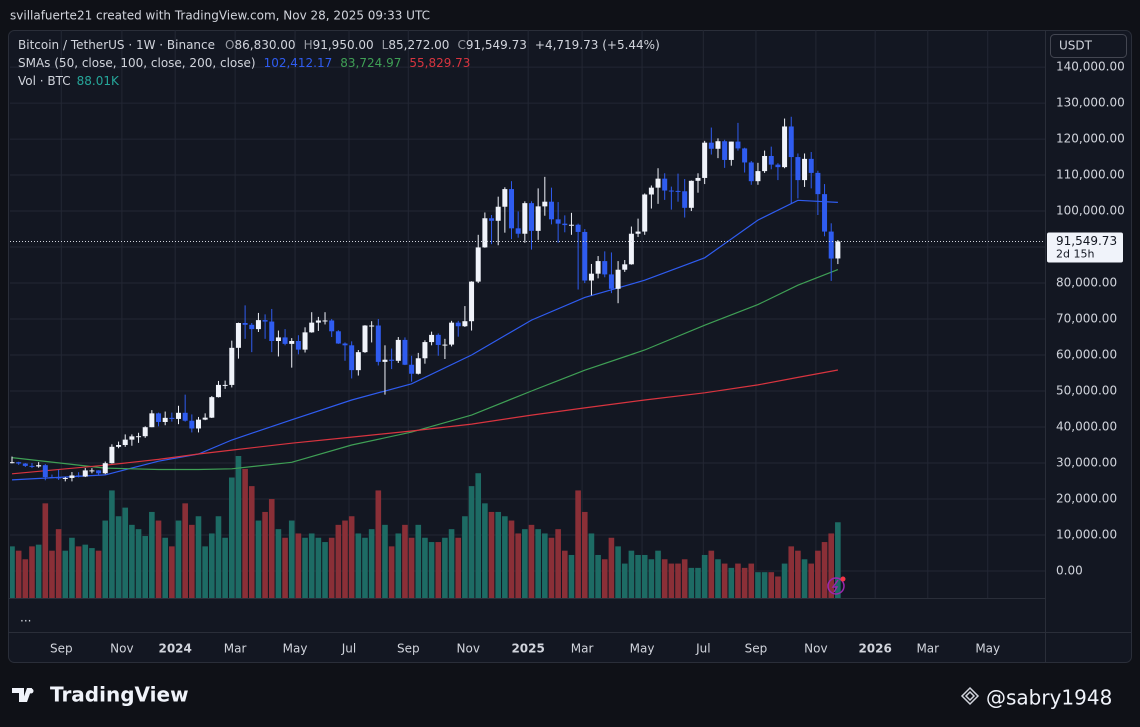 This screenshot has width=1140, height=727. I want to click on y-tick-label: 80,000.00, so click(1086, 283).